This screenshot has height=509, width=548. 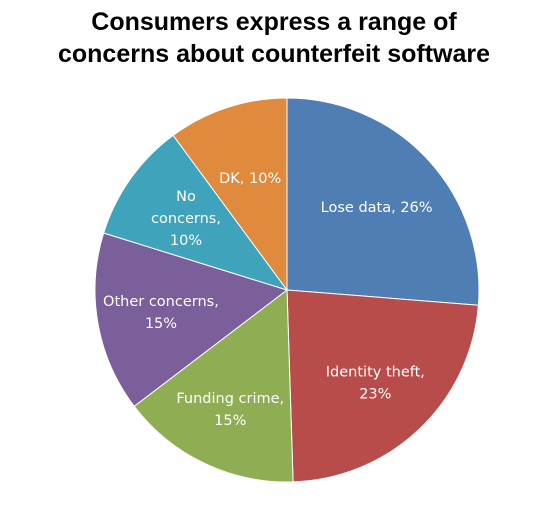 I want to click on chart-title-line-2: concerns about counterfeit software, so click(x=274, y=54).